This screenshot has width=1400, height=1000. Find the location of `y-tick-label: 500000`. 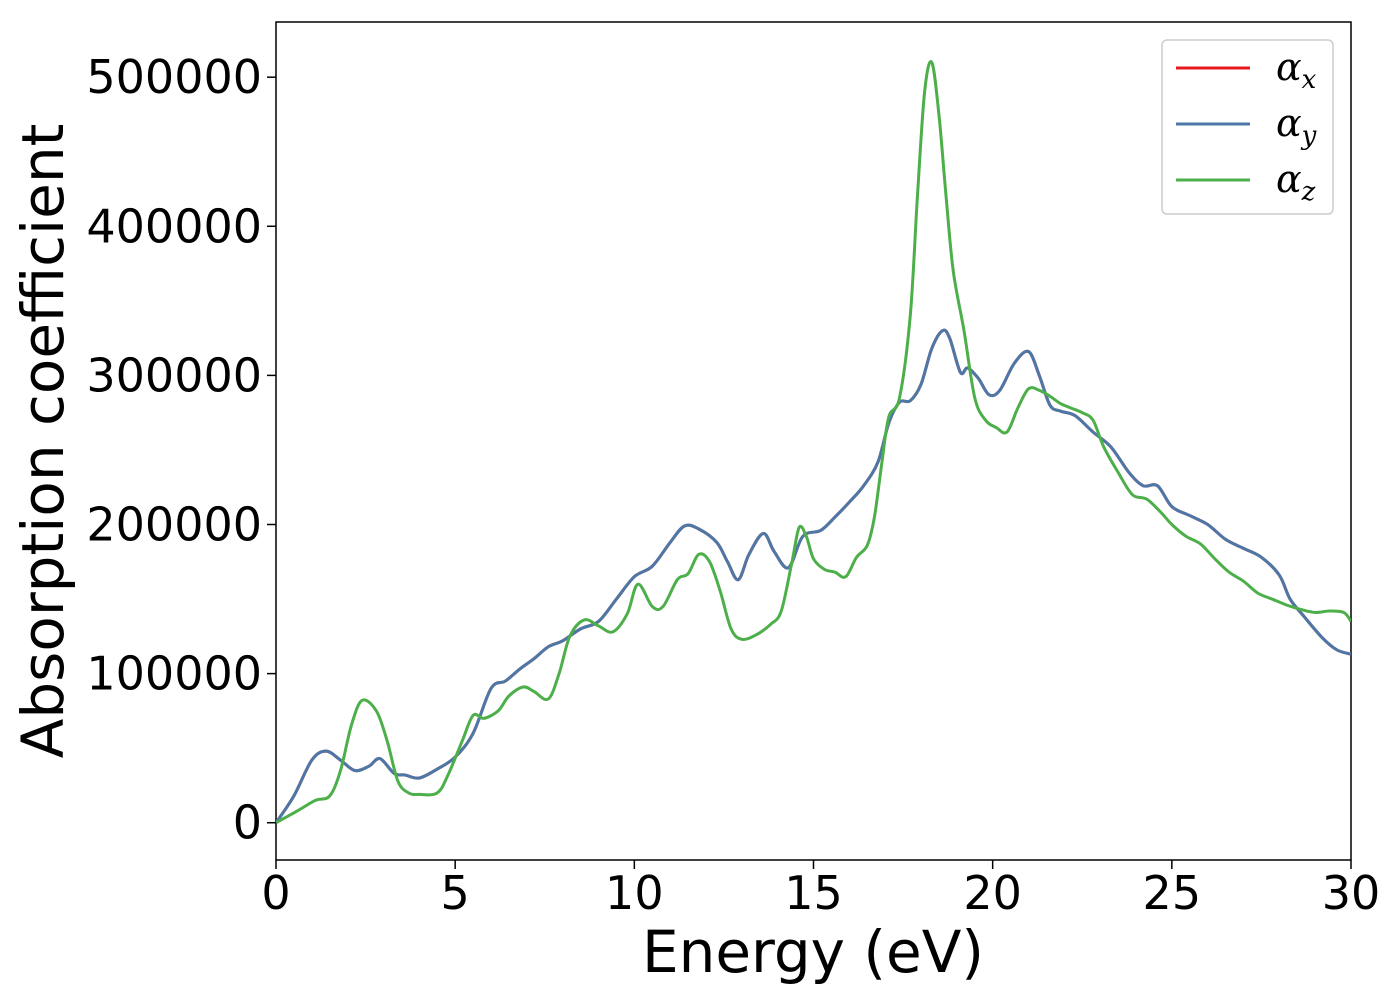

y-tick-label: 500000 is located at coordinates (174, 77).